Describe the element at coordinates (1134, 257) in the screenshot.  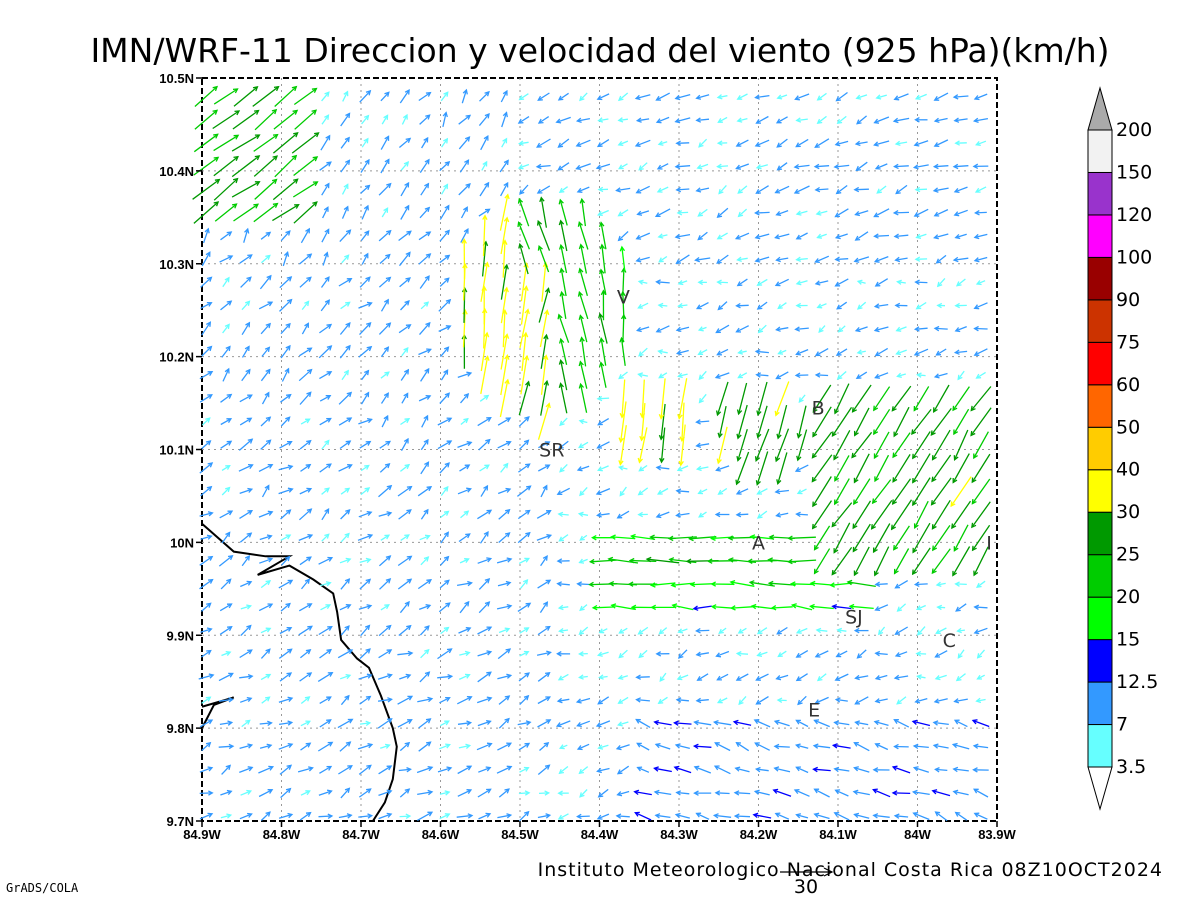
I see `colorbar-label: 100` at that location.